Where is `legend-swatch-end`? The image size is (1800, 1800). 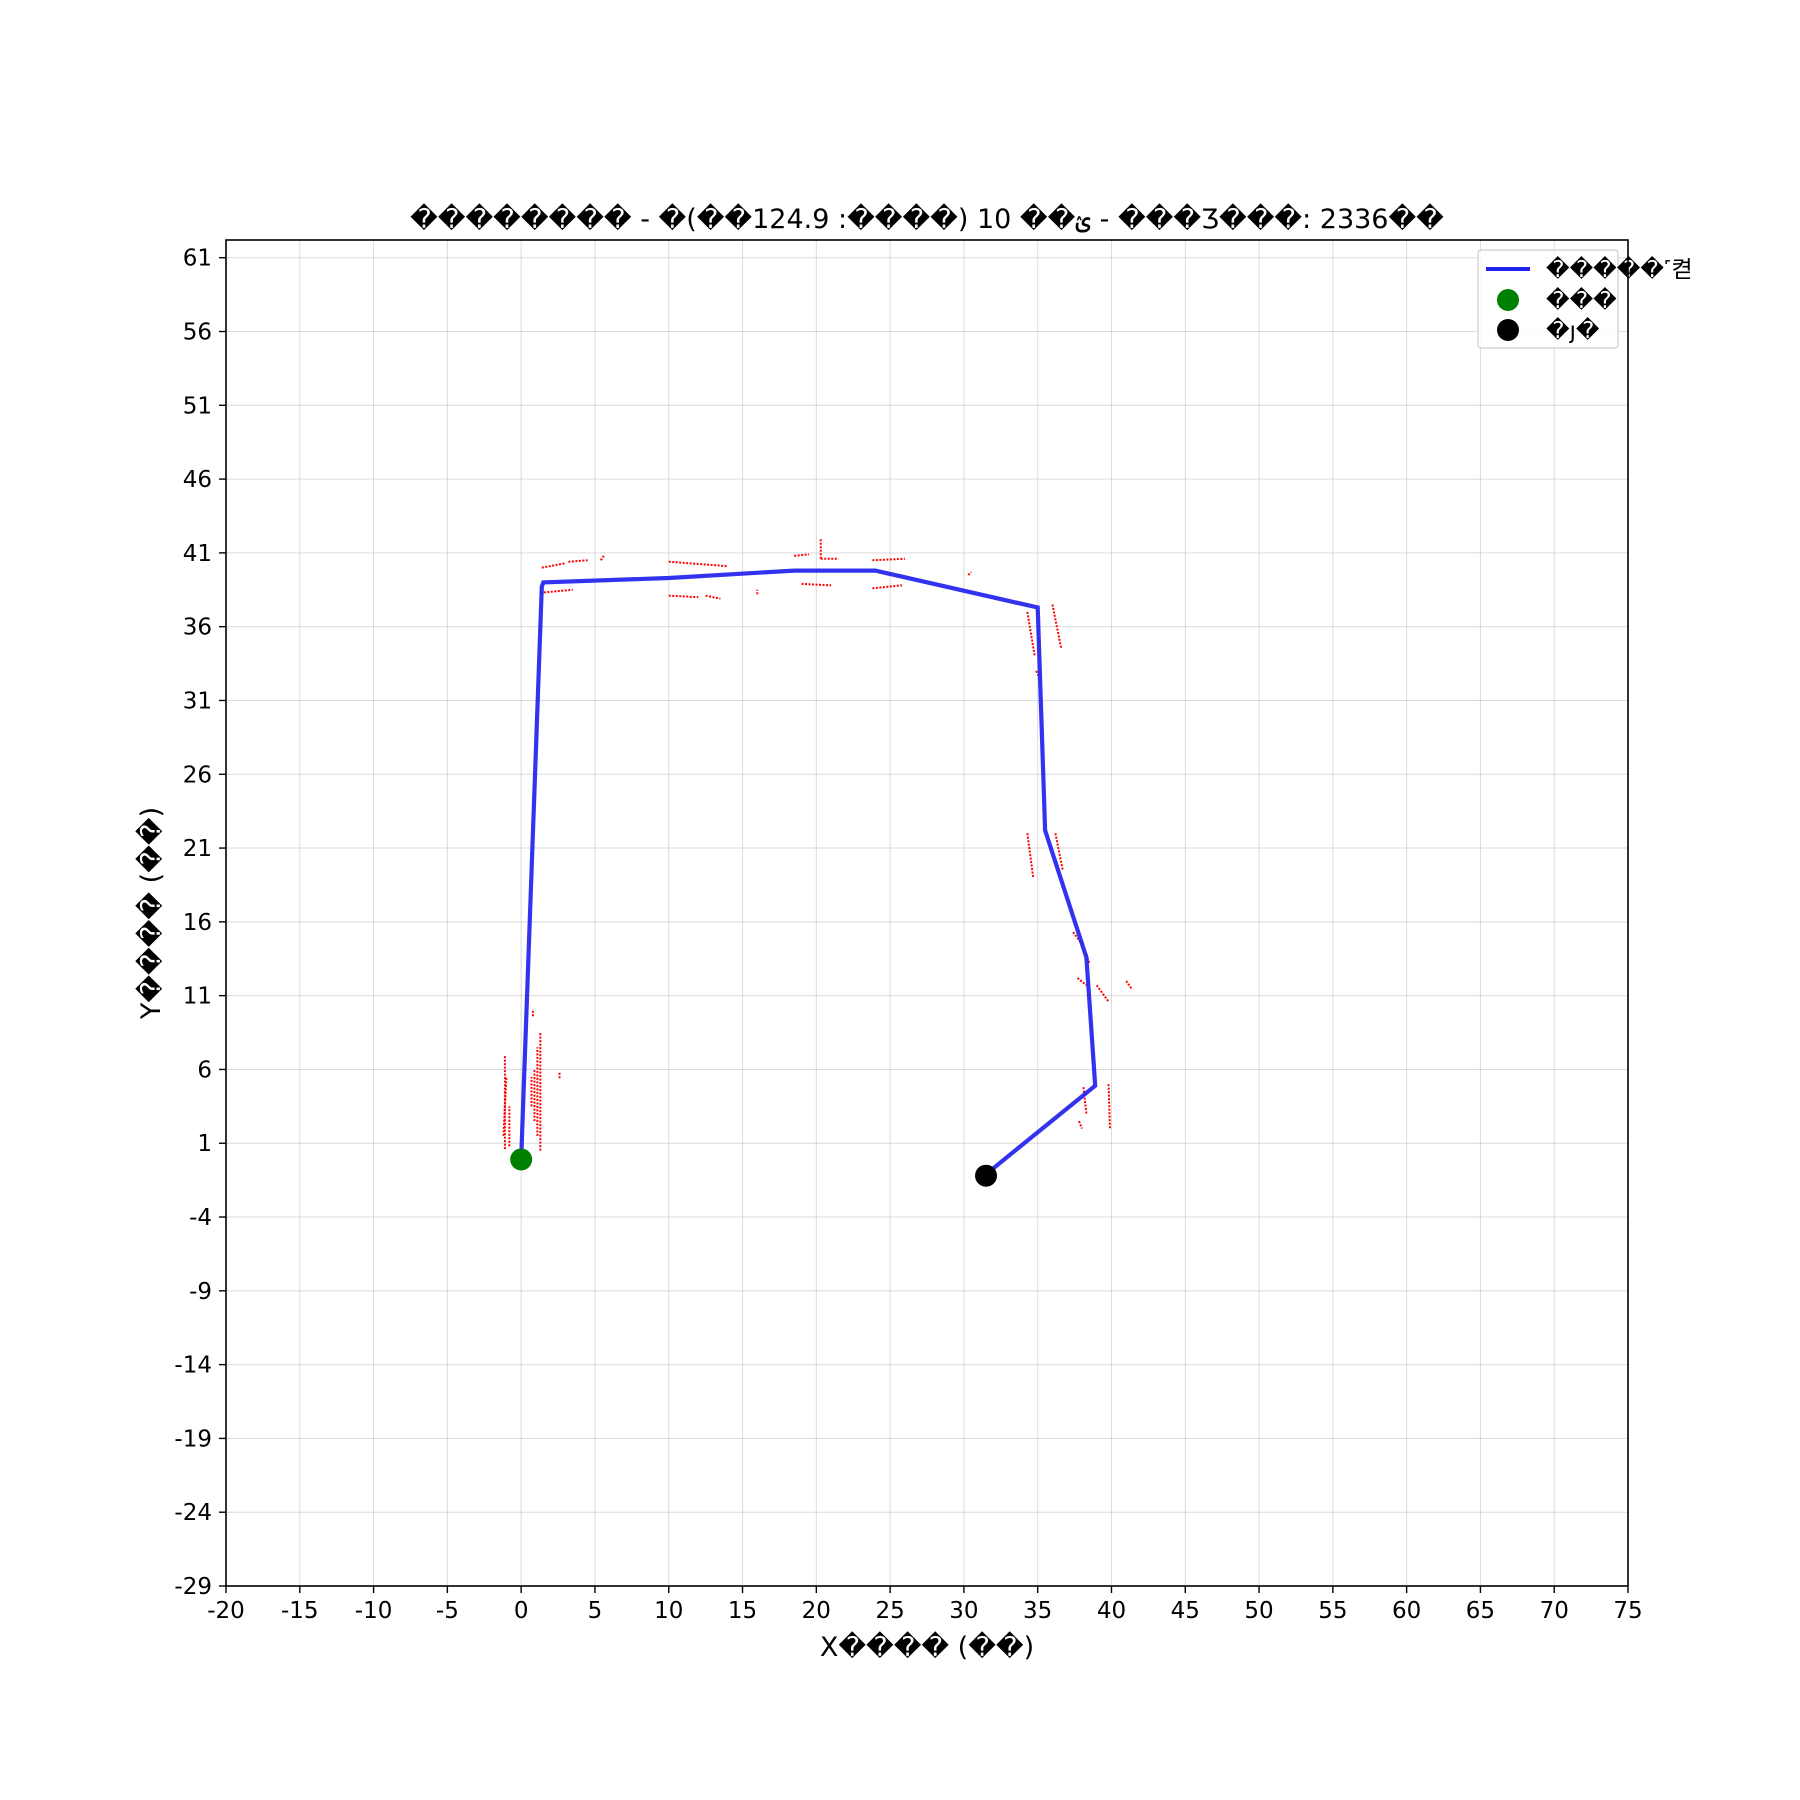
legend-swatch-end is located at coordinates (1508, 330).